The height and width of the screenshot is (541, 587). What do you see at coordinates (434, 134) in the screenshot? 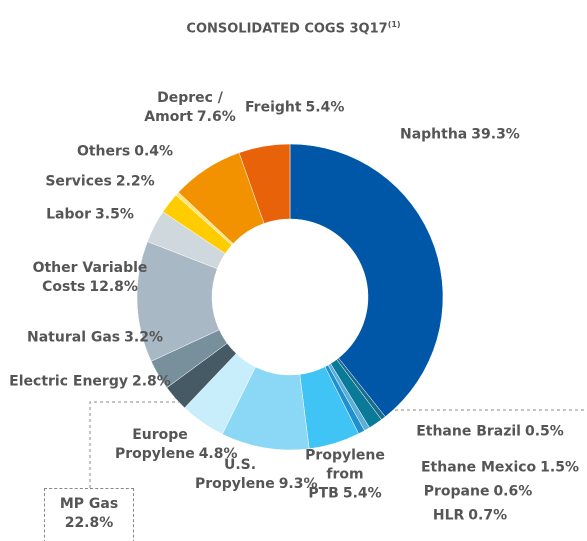
I see `category-name: Naphtha` at bounding box center [434, 134].